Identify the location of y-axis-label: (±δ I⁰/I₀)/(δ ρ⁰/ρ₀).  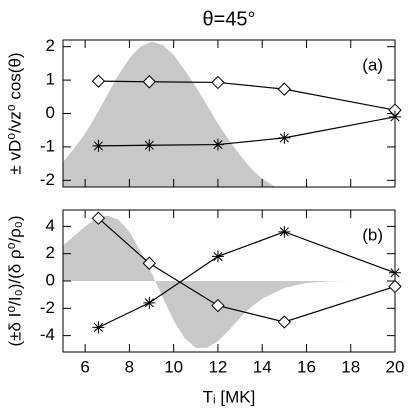
(14, 280).